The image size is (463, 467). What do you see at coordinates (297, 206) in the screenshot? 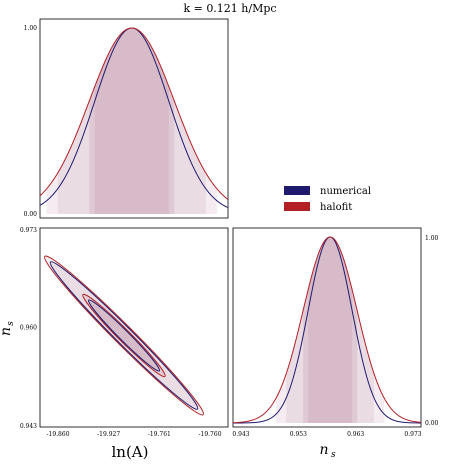
I see `legend-swatch-halofit` at bounding box center [297, 206].